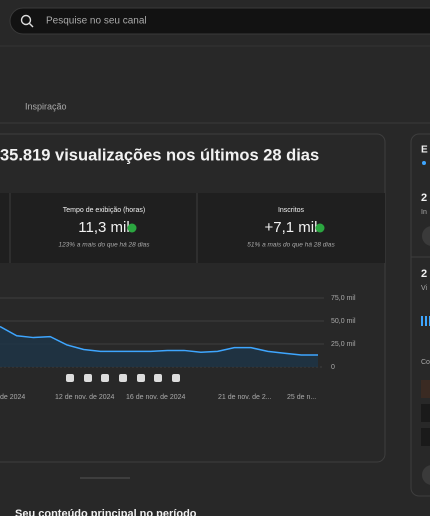 This screenshot has height=516, width=430. Describe the element at coordinates (159, 155) in the screenshot. I see `headline: 35.819 visualizações nos últimos 28 dias` at that location.